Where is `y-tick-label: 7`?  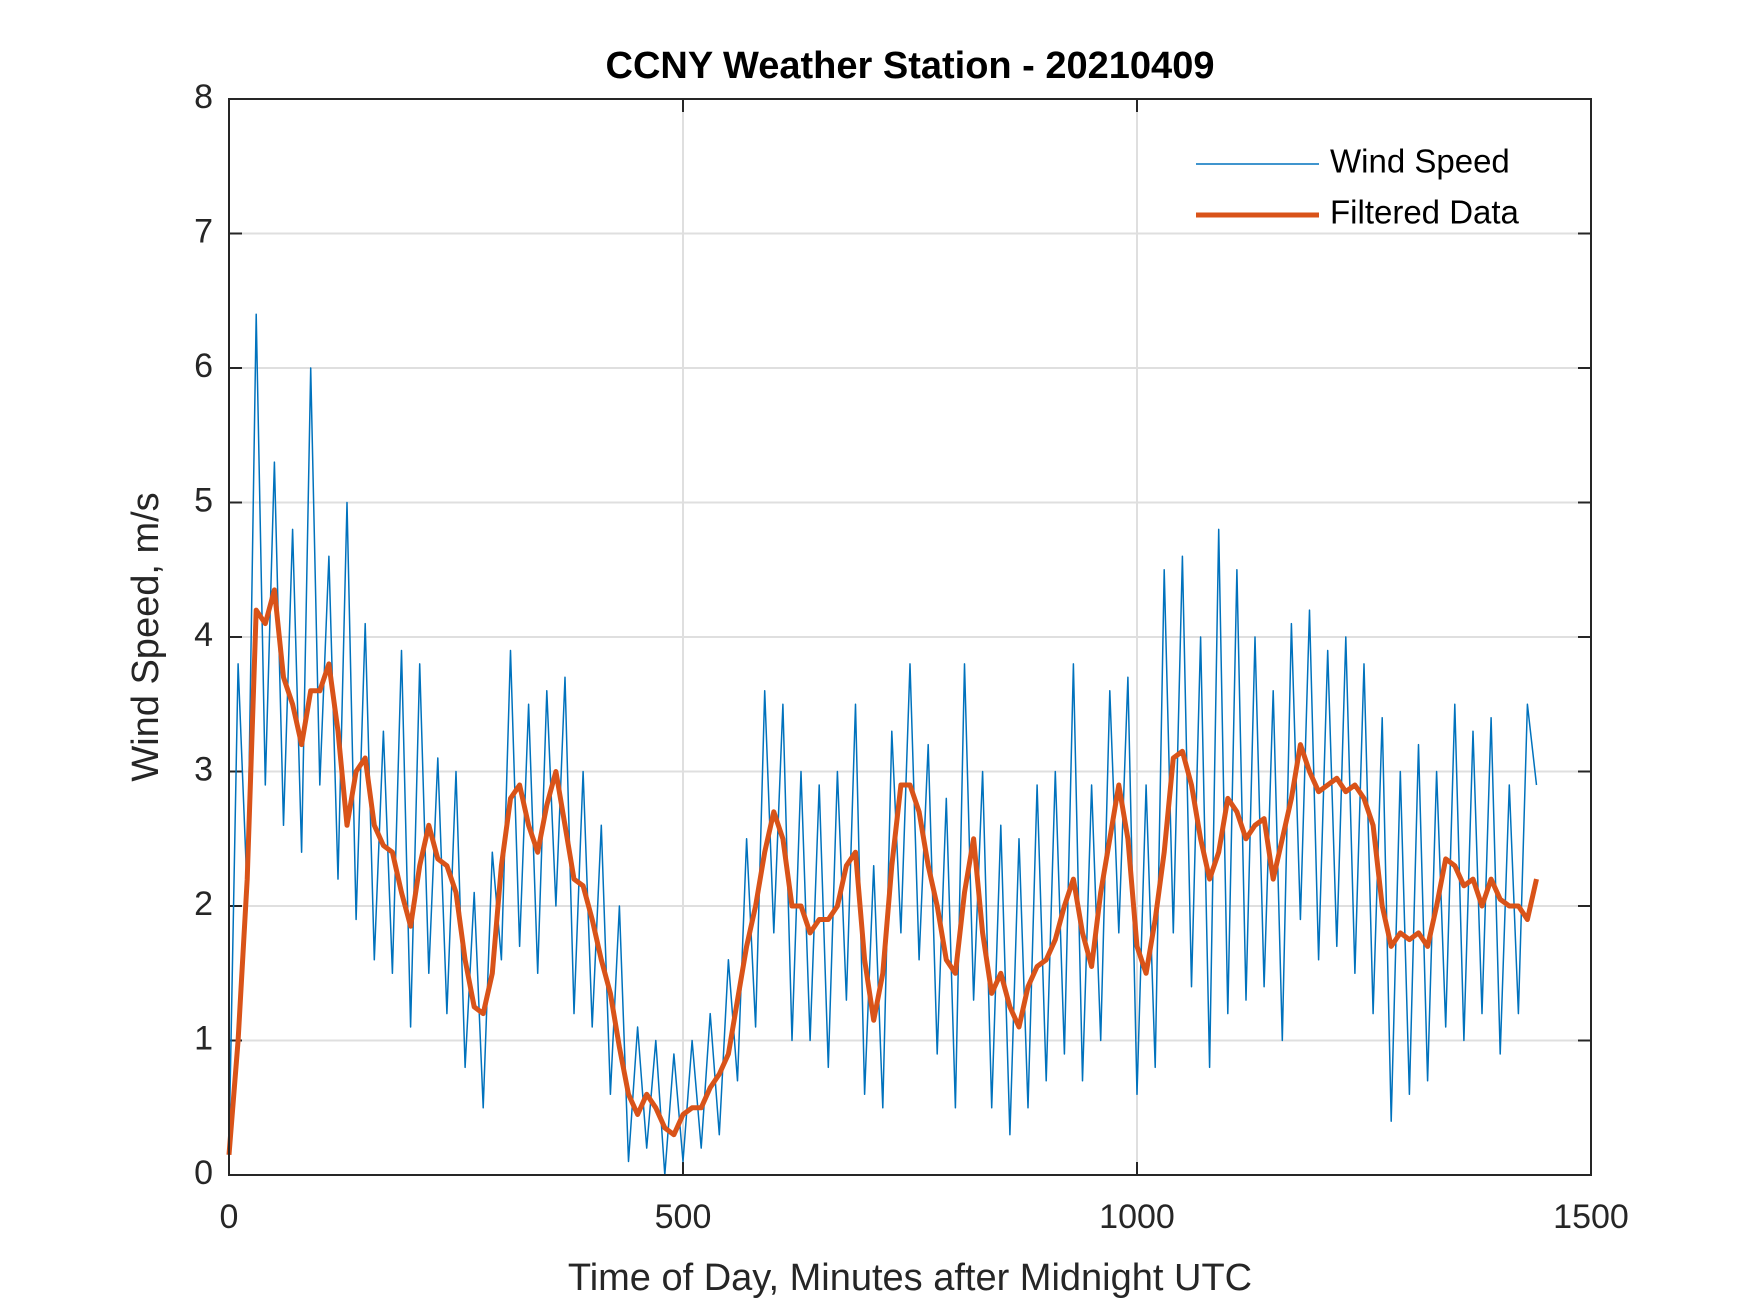 y-tick-label: 7 is located at coordinates (203, 231).